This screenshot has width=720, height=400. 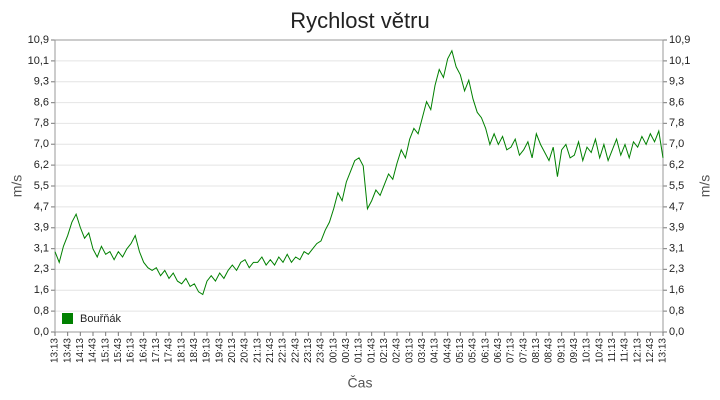 I want to click on x-tick-label: 23:43, so click(x=321, y=350).